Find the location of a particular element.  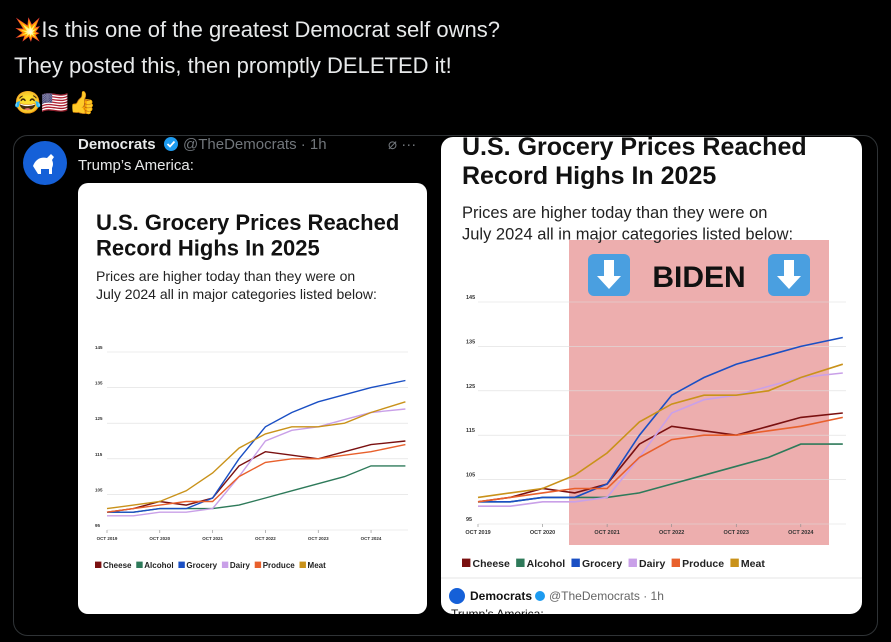

verified-badge is located at coordinates (171, 144).